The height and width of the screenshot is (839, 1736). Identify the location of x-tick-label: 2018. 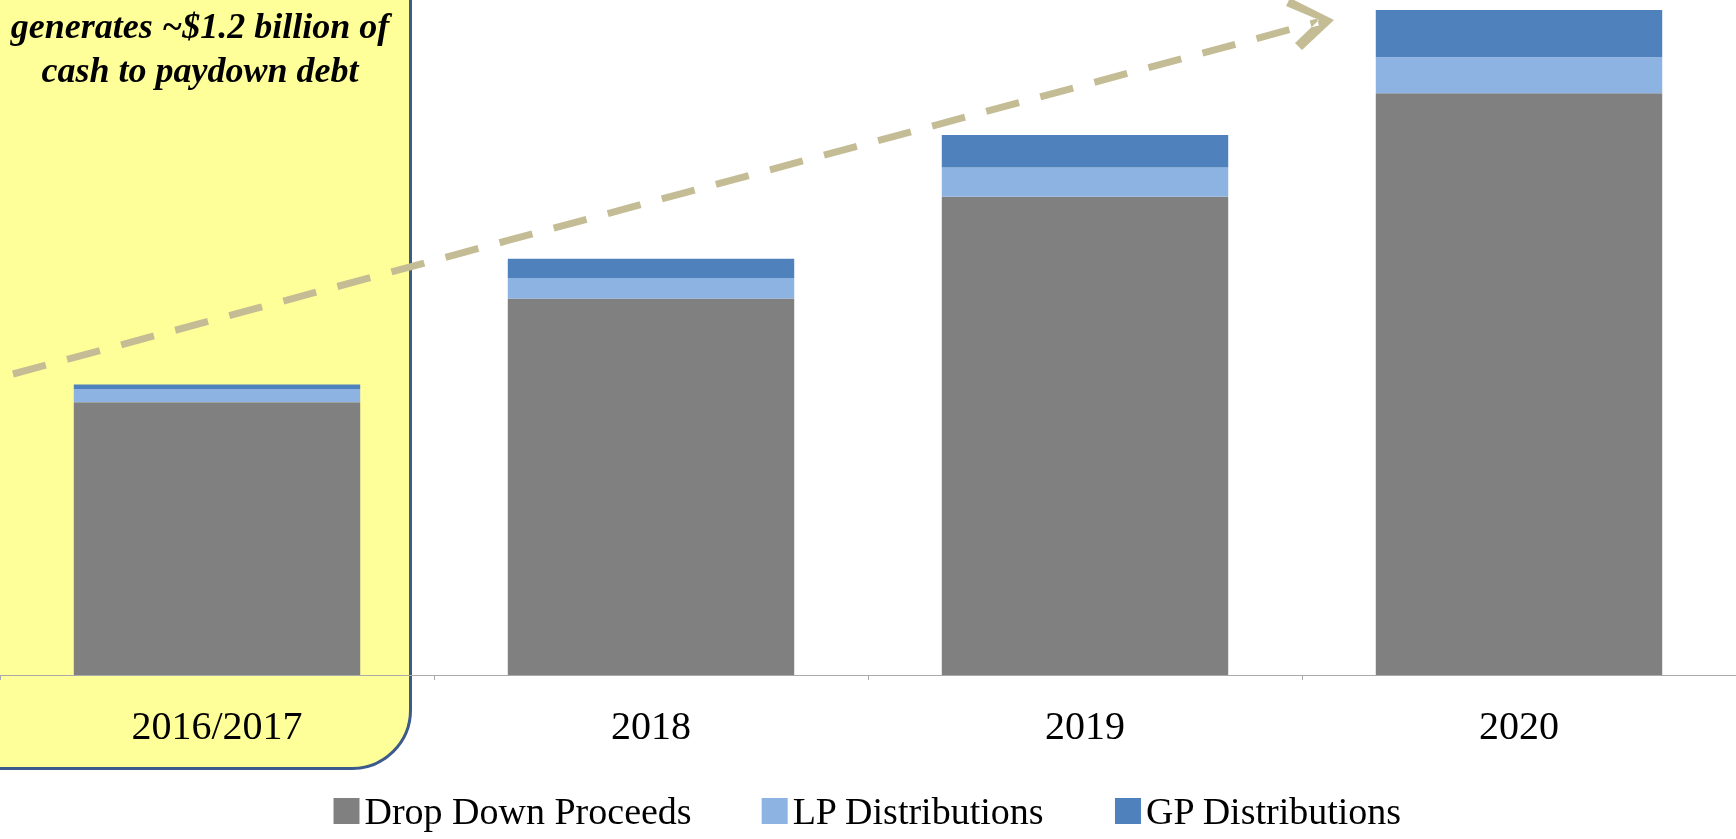
(651, 725).